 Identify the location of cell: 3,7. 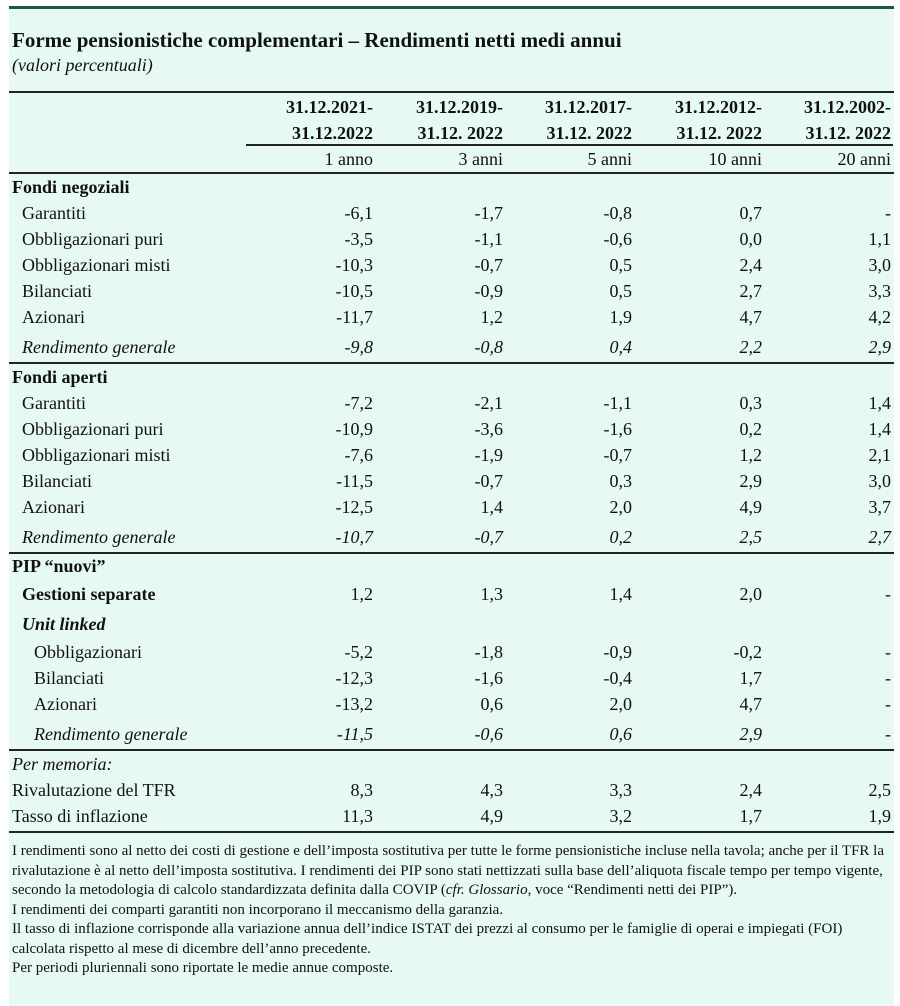
(880, 507).